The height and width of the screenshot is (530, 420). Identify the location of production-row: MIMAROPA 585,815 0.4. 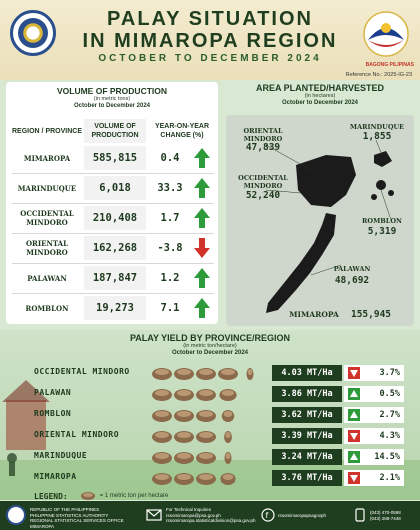
(113, 158).